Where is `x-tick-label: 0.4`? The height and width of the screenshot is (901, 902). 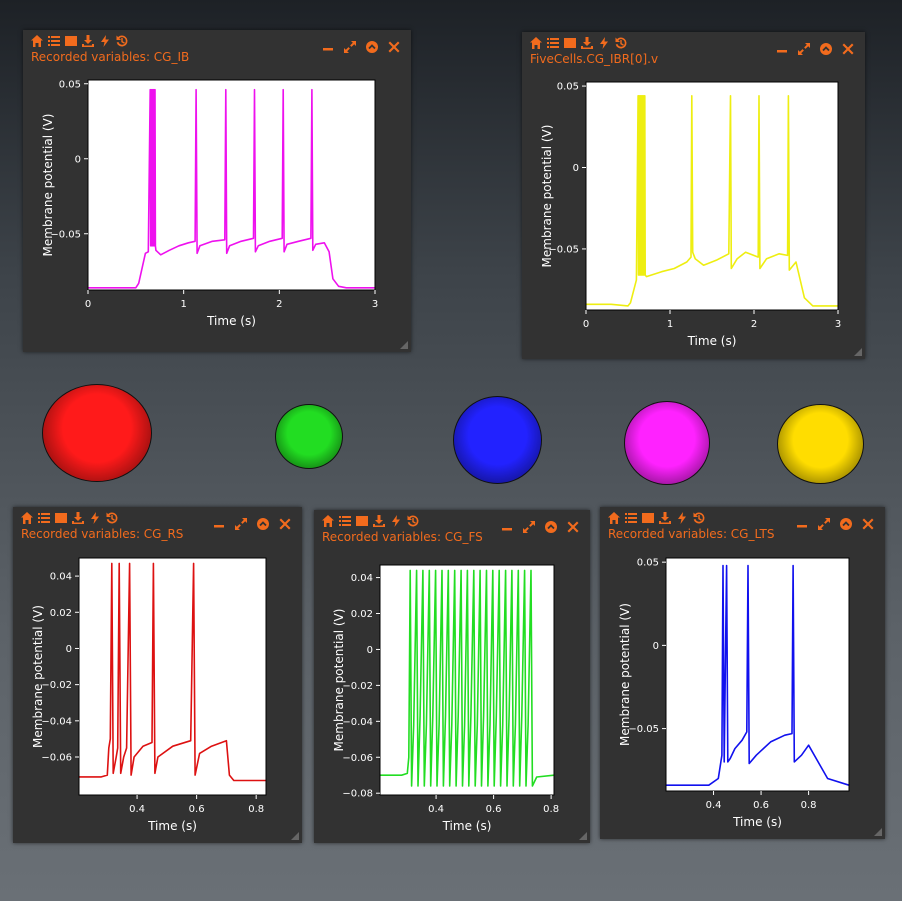 x-tick-label: 0.4 is located at coordinates (436, 809).